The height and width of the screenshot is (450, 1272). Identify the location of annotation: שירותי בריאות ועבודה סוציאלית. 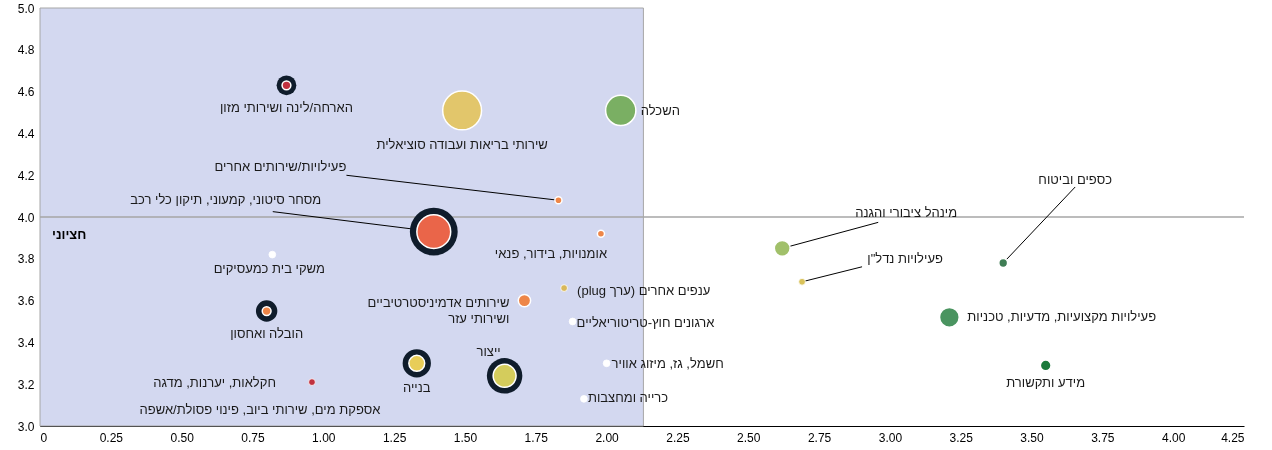
(462, 145).